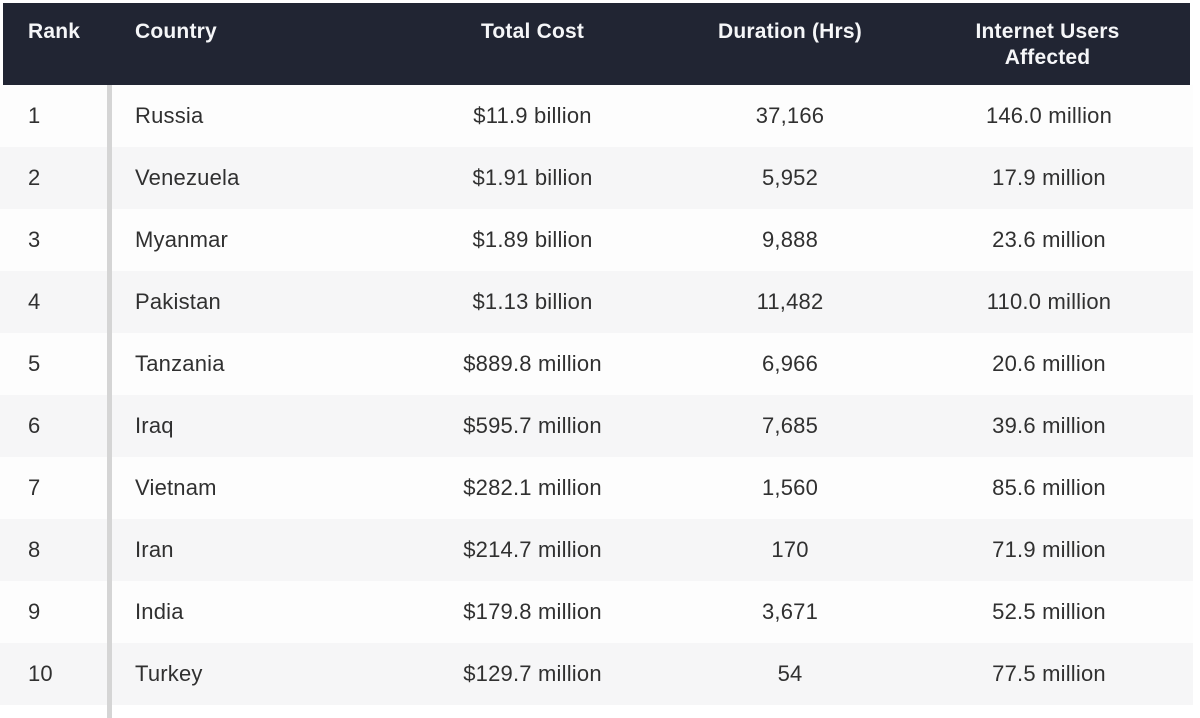 The width and height of the screenshot is (1200, 718). Describe the element at coordinates (532, 301) in the screenshot. I see `cell-total-cost: $1.13 billion` at that location.